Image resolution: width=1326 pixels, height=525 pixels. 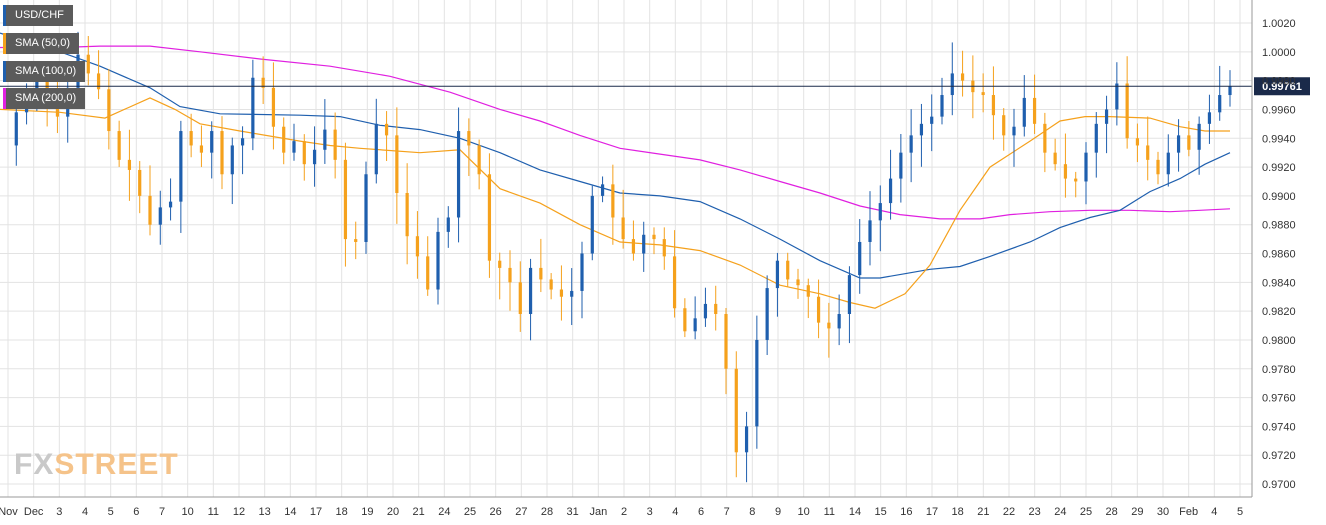 What do you see at coordinates (290, 512) in the screenshot?
I see `x-tick-label: 14` at bounding box center [290, 512].